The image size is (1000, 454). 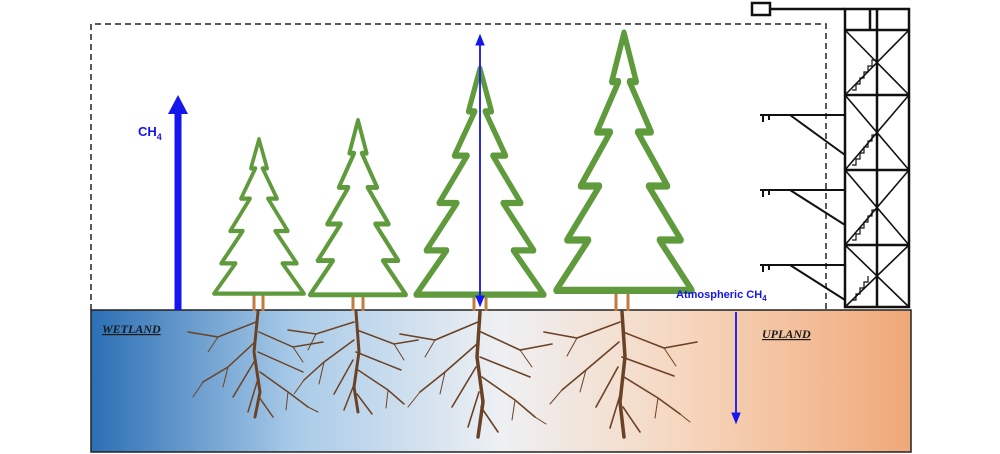 I want to click on tree-2-roots, so click(x=353, y=362).